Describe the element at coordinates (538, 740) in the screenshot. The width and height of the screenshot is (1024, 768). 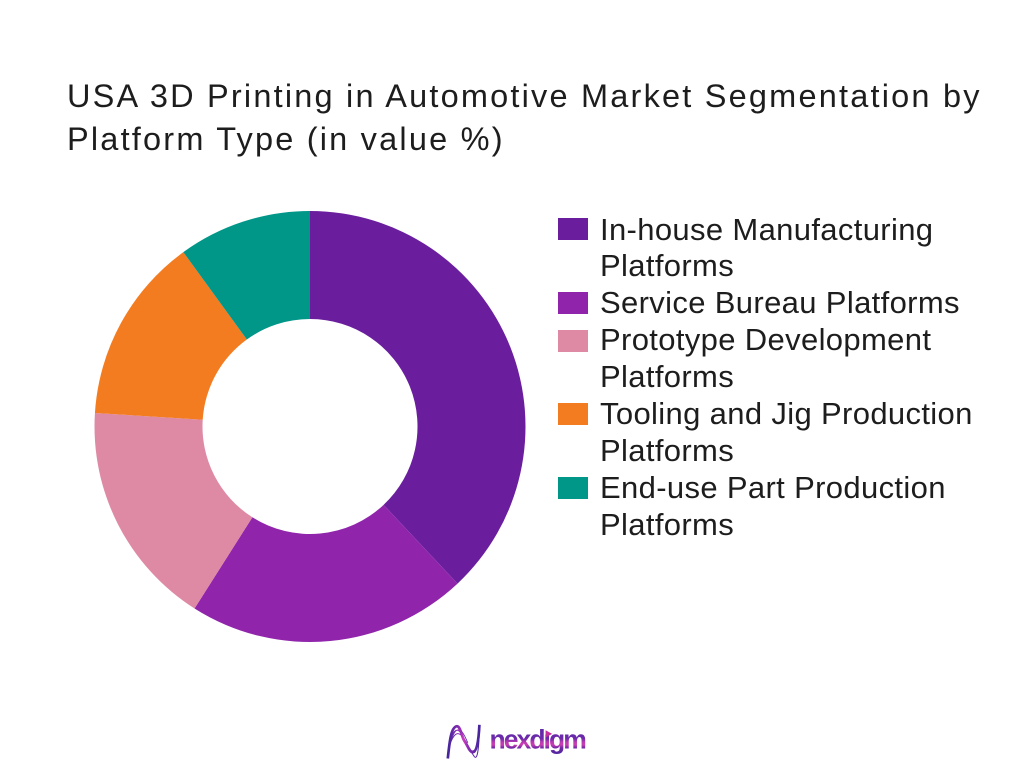
I see `svg-text: nexdıgm` at that location.